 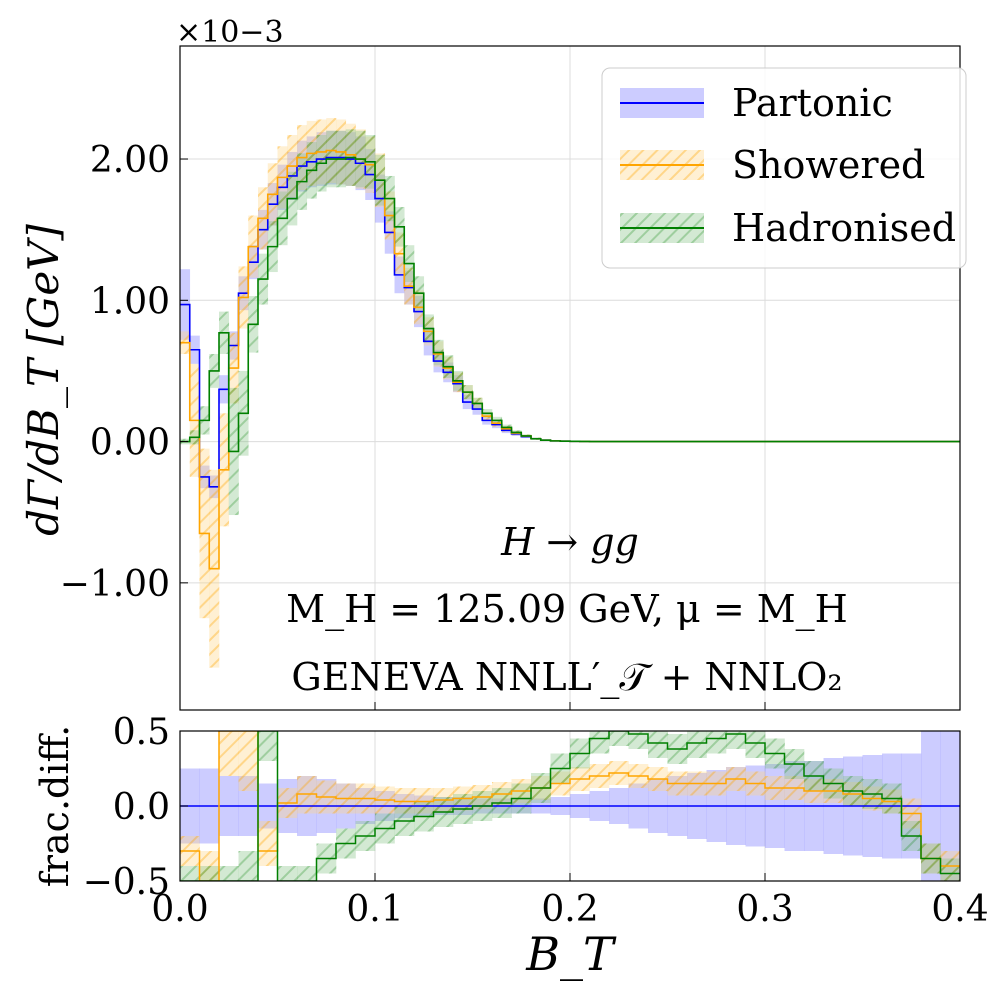 What do you see at coordinates (374, 909) in the screenshot?
I see `ratio-x-tick-label-1: 0.1` at bounding box center [374, 909].